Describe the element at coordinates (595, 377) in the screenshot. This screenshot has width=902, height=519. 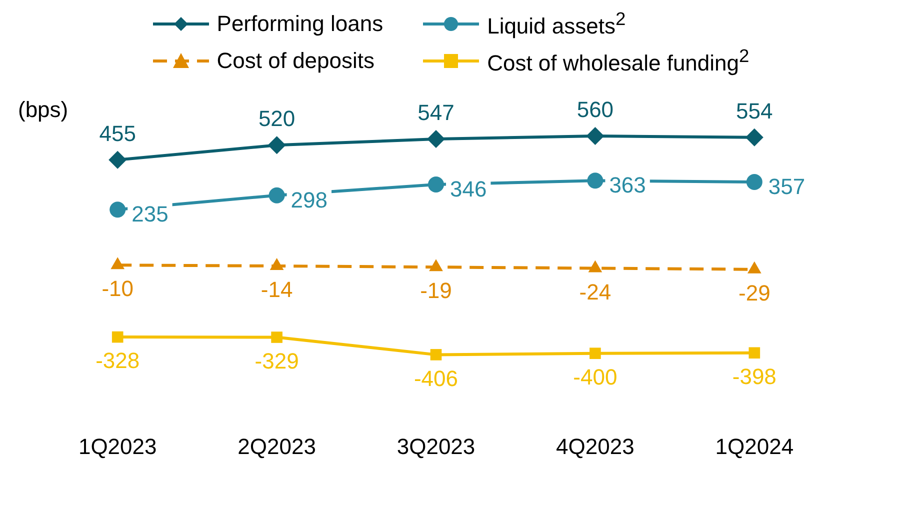
I see `data-label: -400` at that location.